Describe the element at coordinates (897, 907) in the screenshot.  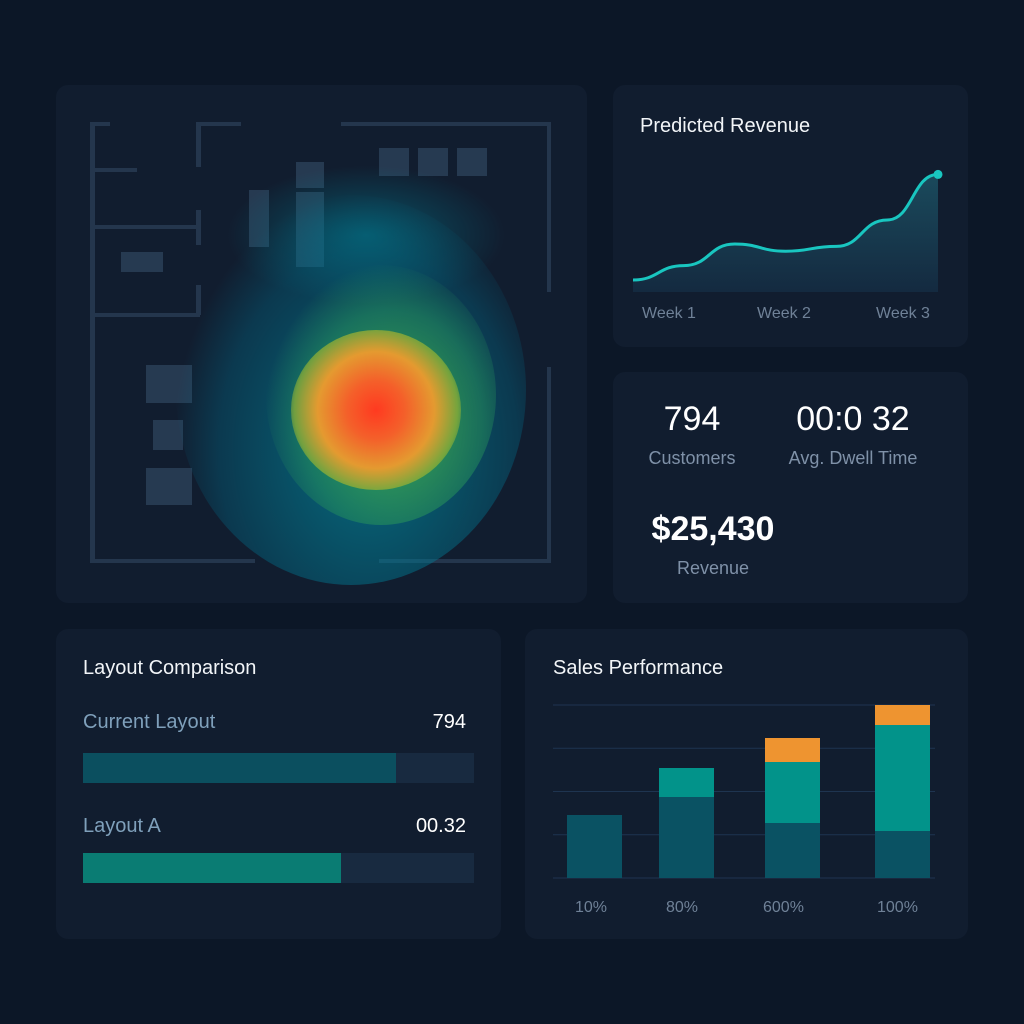
I see `x-label: 100%` at that location.